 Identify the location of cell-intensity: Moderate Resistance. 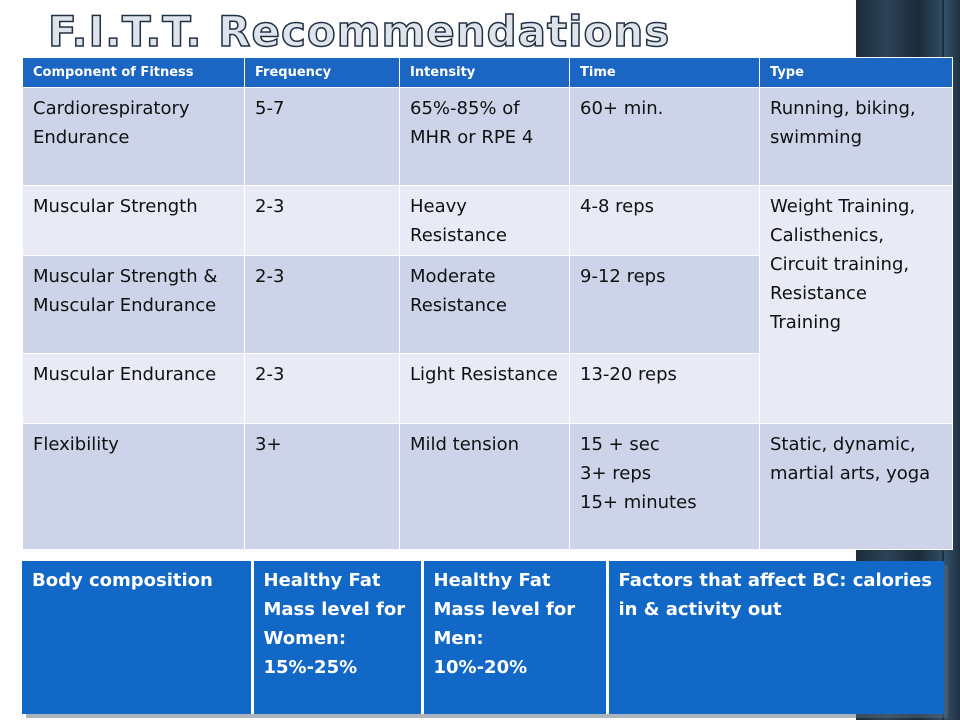
(484, 304).